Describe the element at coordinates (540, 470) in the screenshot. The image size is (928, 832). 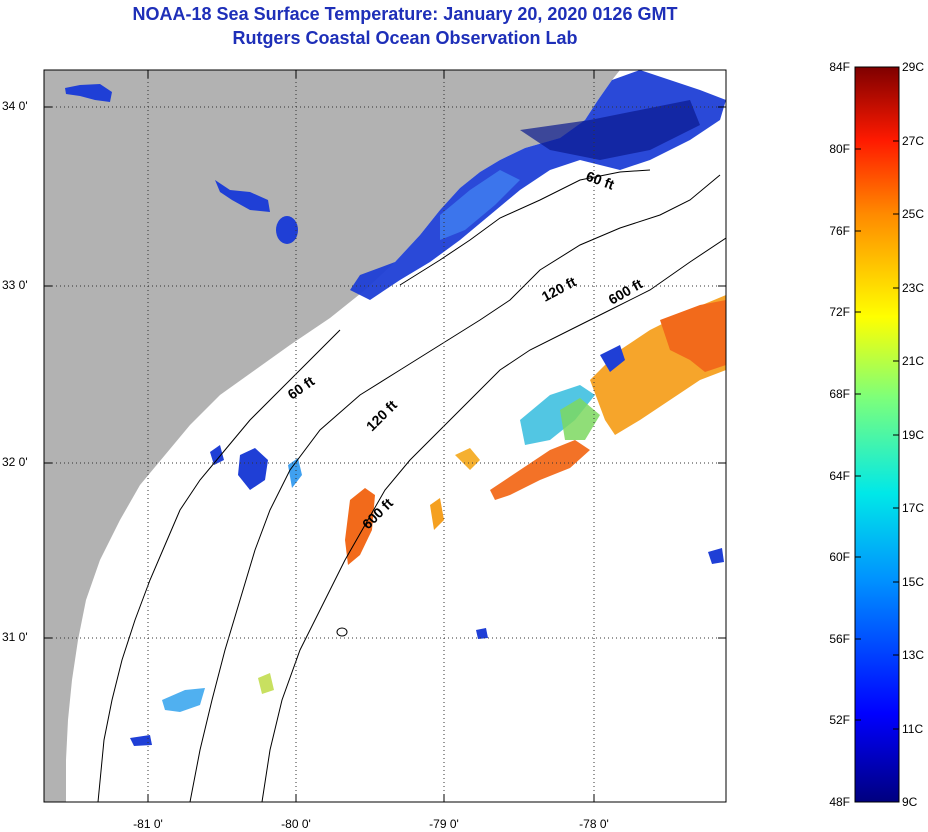
I see `gulf-stream-south` at that location.